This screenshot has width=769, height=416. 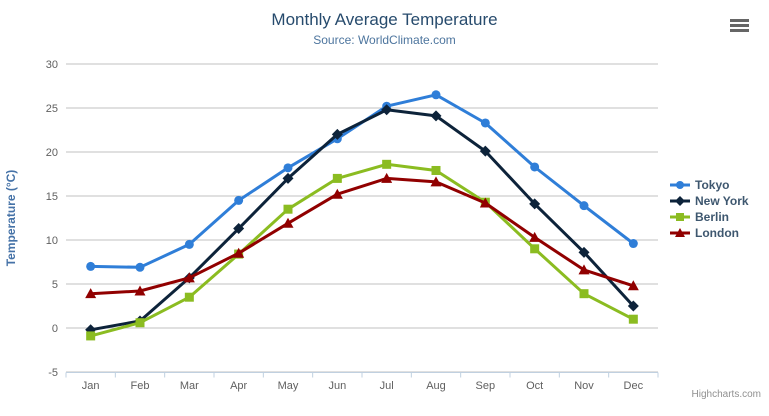 I want to click on legend-label: Berlin, so click(x=712, y=217).